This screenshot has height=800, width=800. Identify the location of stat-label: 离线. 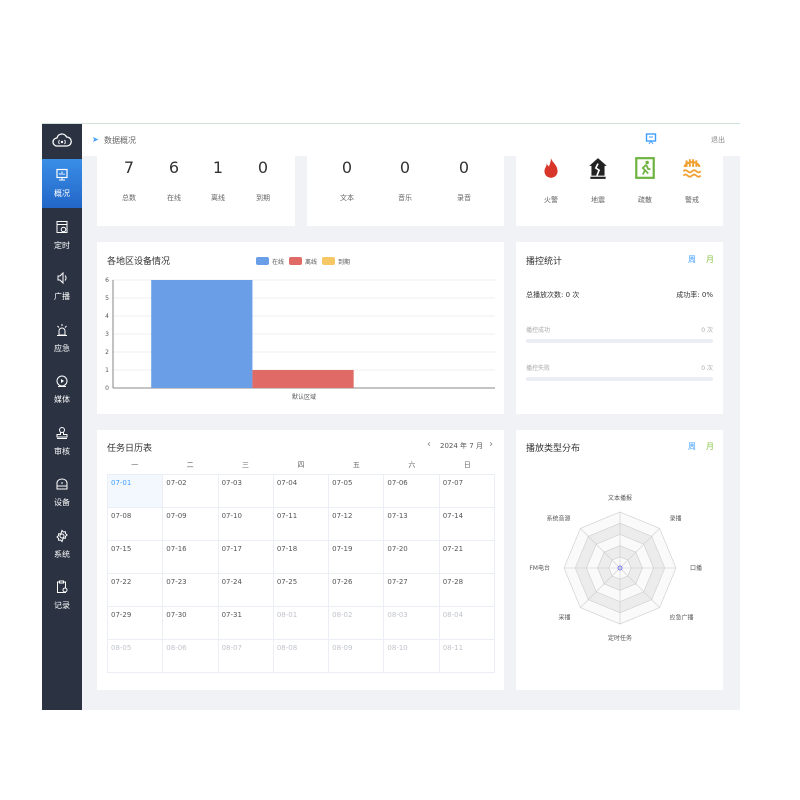
(218, 198).